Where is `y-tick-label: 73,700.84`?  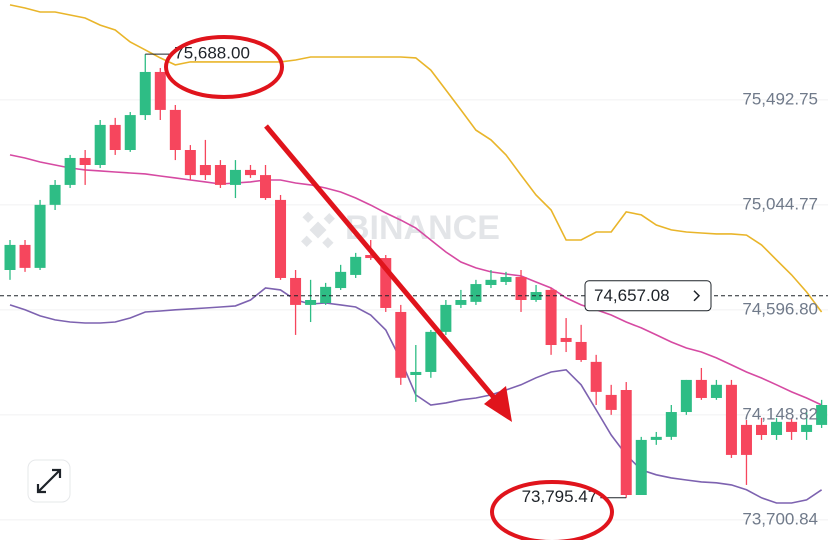
y-tick-label: 73,700.84 is located at coordinates (780, 518).